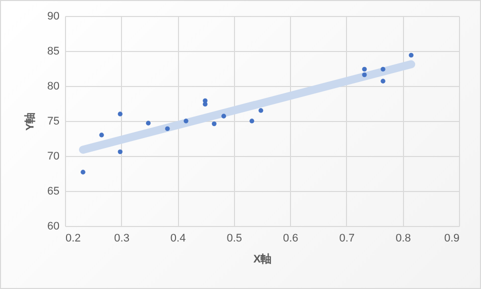  I want to click on y-tick-label: 85, so click(53, 52).